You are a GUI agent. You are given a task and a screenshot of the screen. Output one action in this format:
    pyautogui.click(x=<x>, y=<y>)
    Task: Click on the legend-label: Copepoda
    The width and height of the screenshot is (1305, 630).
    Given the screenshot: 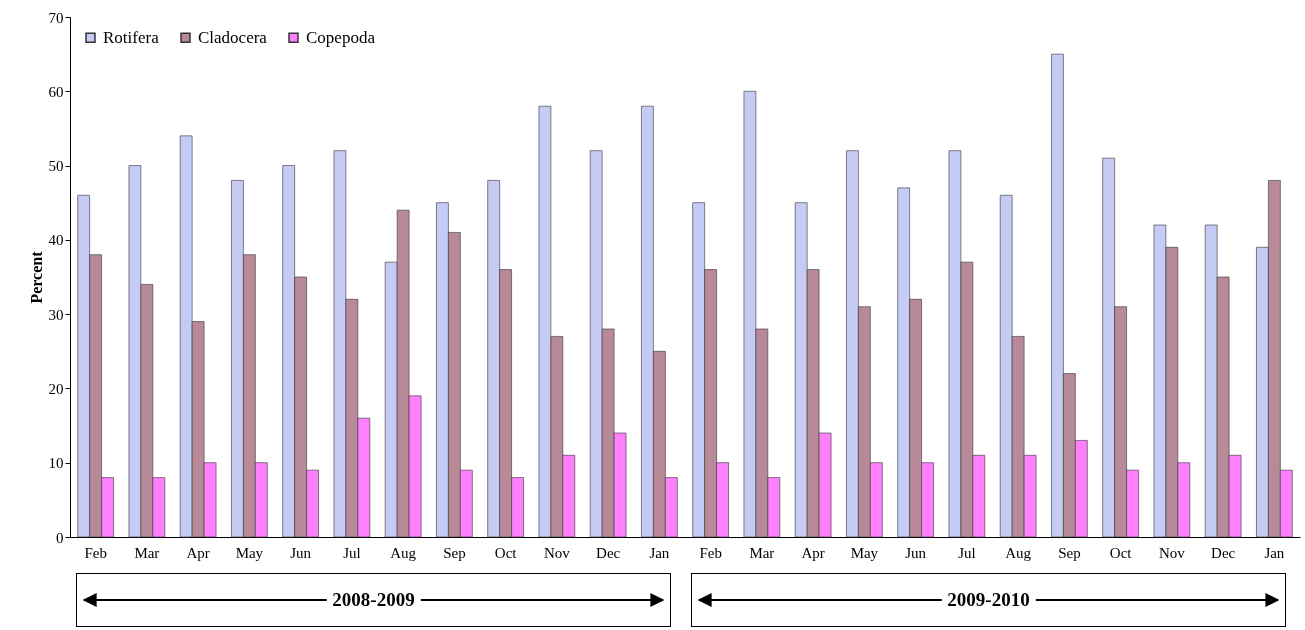 What is the action you would take?
    pyautogui.click(x=341, y=37)
    